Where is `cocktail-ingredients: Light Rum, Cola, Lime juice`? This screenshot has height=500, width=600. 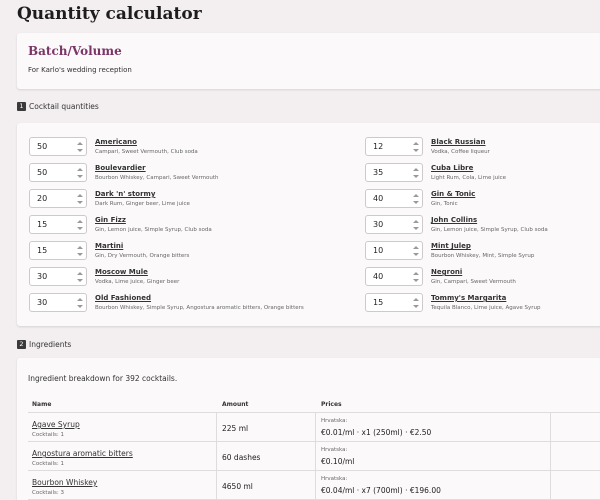
cocktail-ingredients: Light Rum, Cola, Lime juice is located at coordinates (469, 178).